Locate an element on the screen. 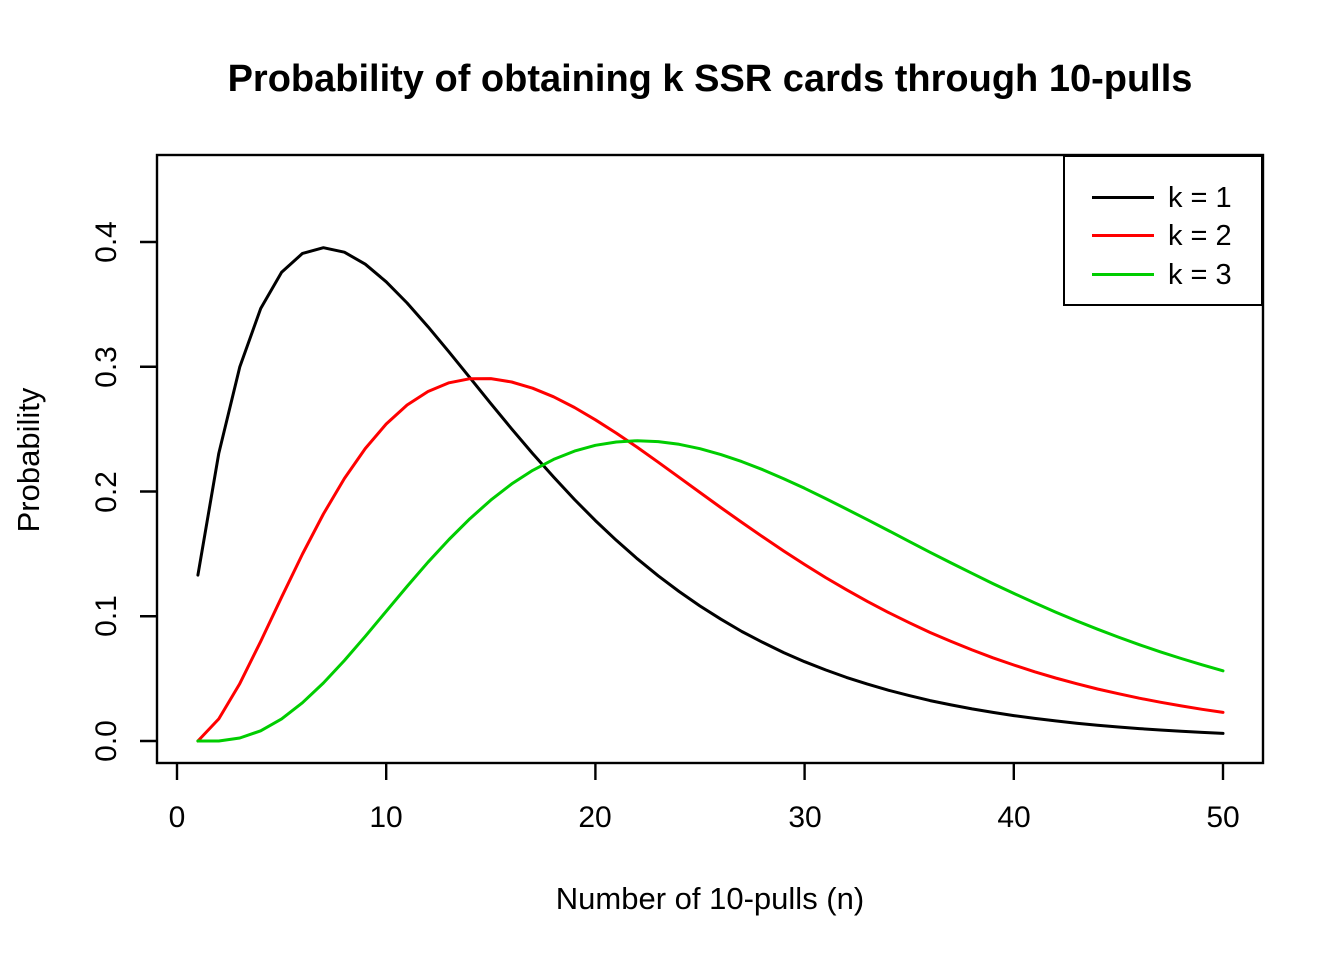 This screenshot has height=960, width=1344. y-tick-label-0.1: 0.1 is located at coordinates (106, 616).